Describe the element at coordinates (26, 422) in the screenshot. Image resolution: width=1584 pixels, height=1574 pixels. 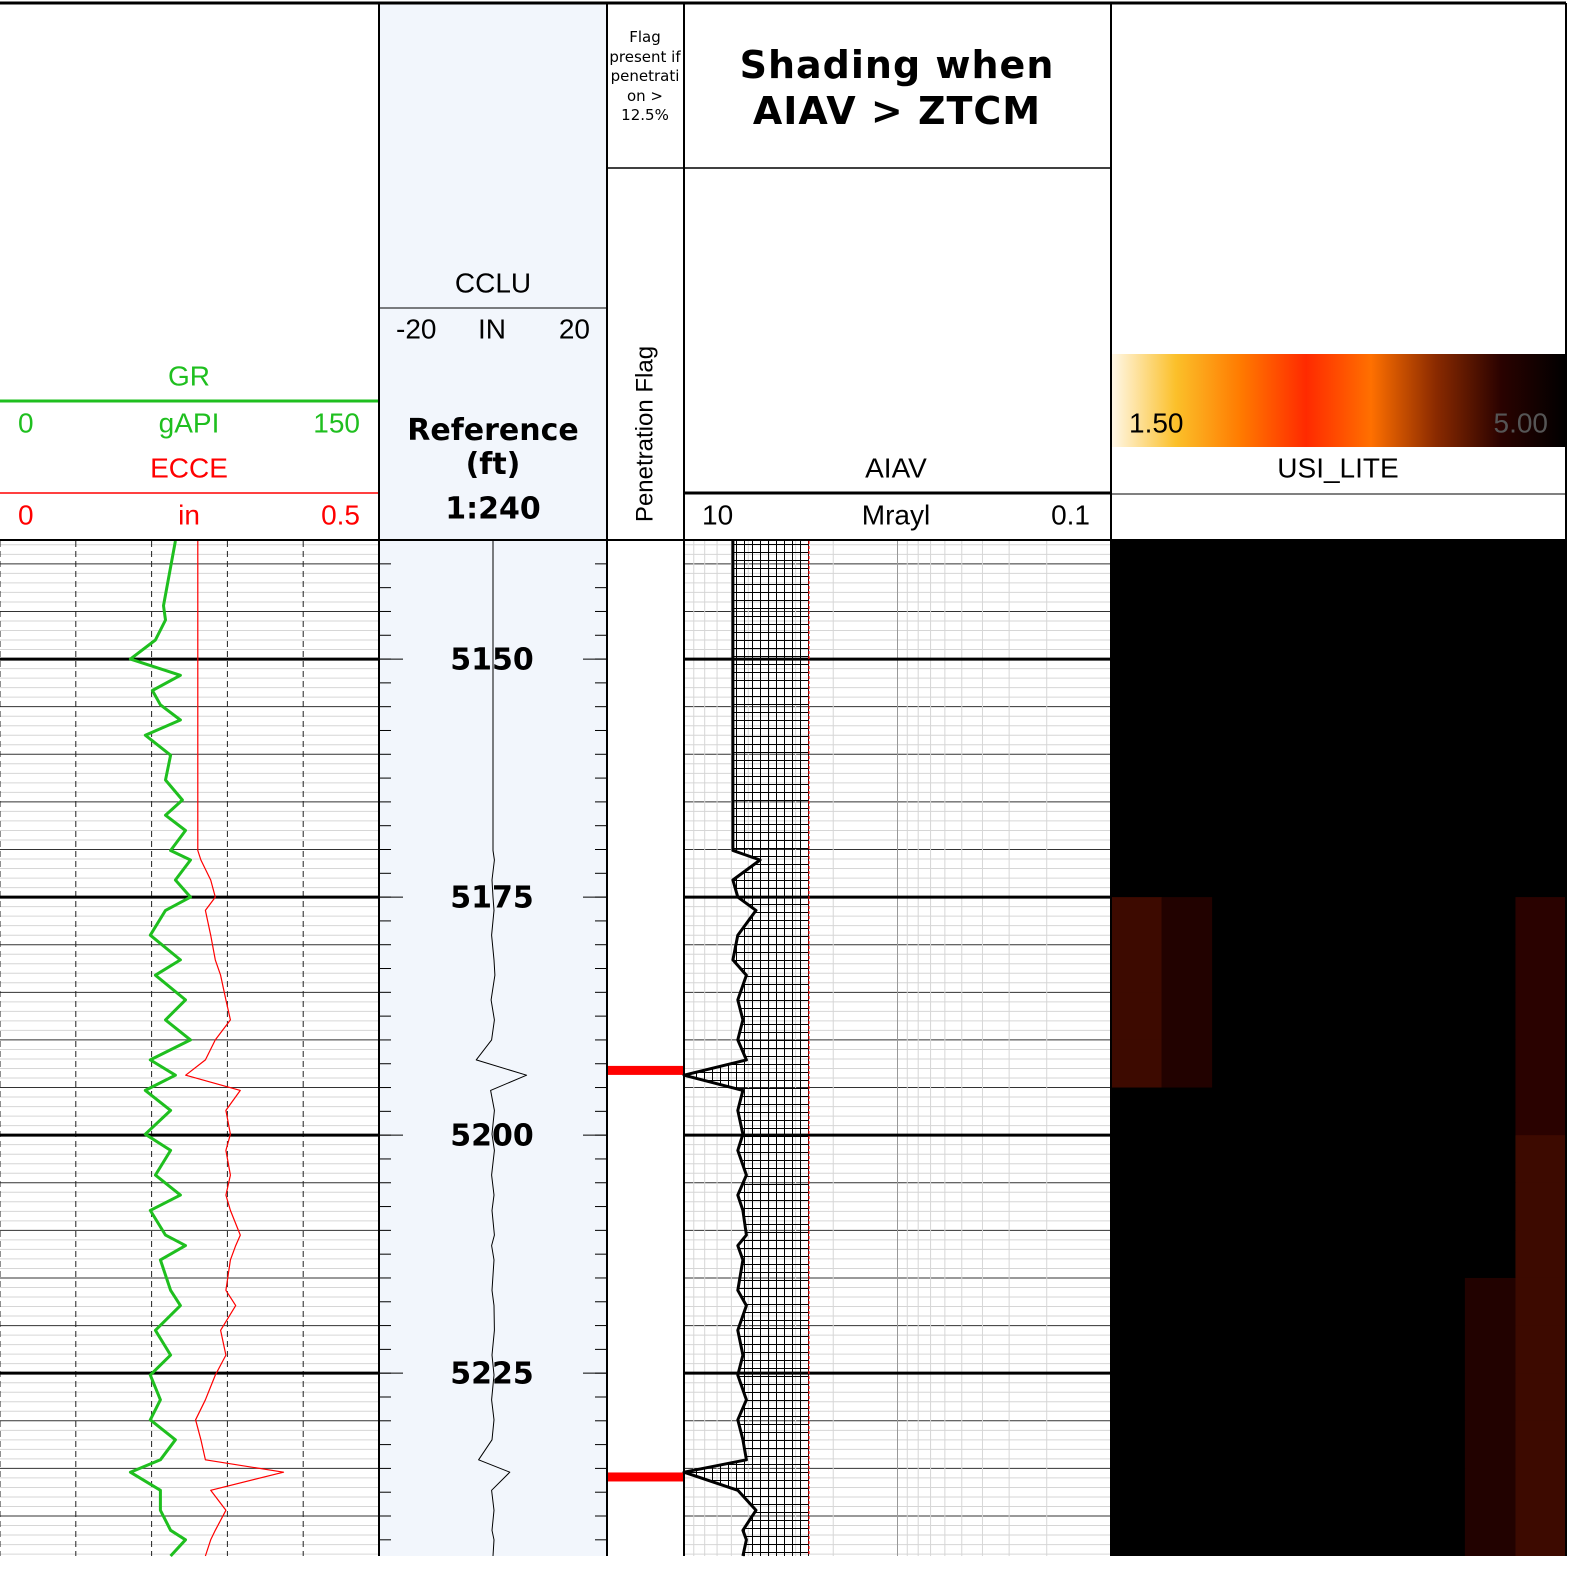
I see `scale-min: 0` at that location.